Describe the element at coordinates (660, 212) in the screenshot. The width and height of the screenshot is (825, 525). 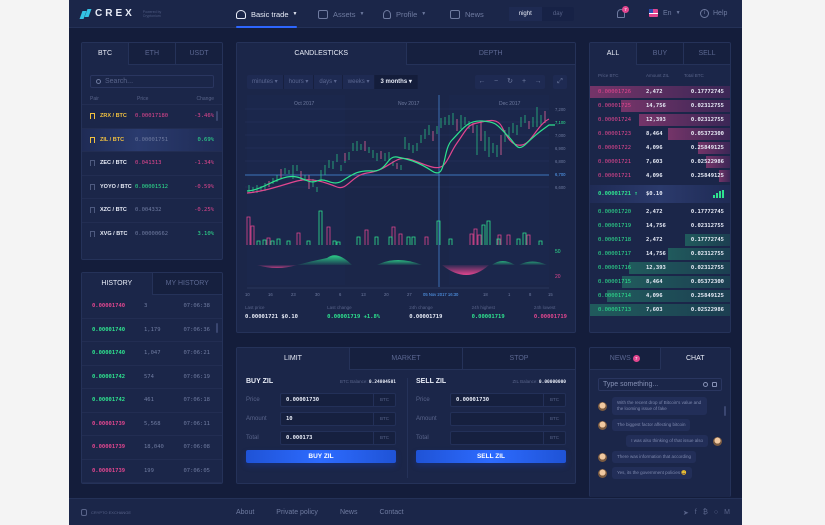
I see `bid-row: 0.00001720 2,472 0.17772745` at that location.